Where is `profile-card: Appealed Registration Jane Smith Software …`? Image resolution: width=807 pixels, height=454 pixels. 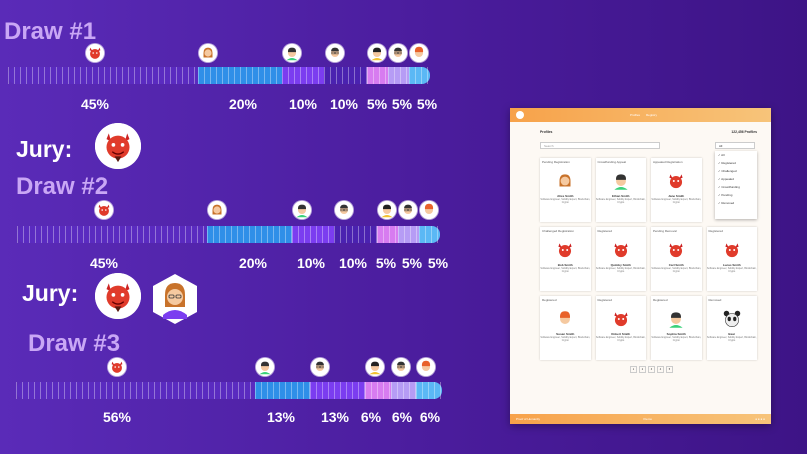
profile-card: Appealed Registration Jane Smith Software … is located at coordinates (676, 190).